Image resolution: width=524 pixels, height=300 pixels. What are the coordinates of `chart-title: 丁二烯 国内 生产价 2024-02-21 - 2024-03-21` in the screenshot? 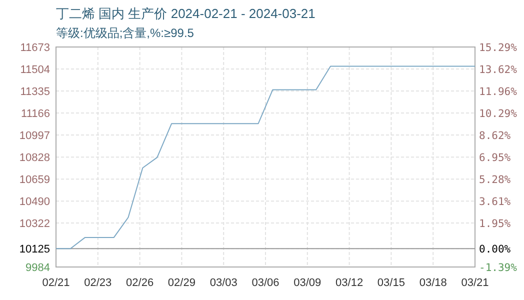 It's located at (186, 13).